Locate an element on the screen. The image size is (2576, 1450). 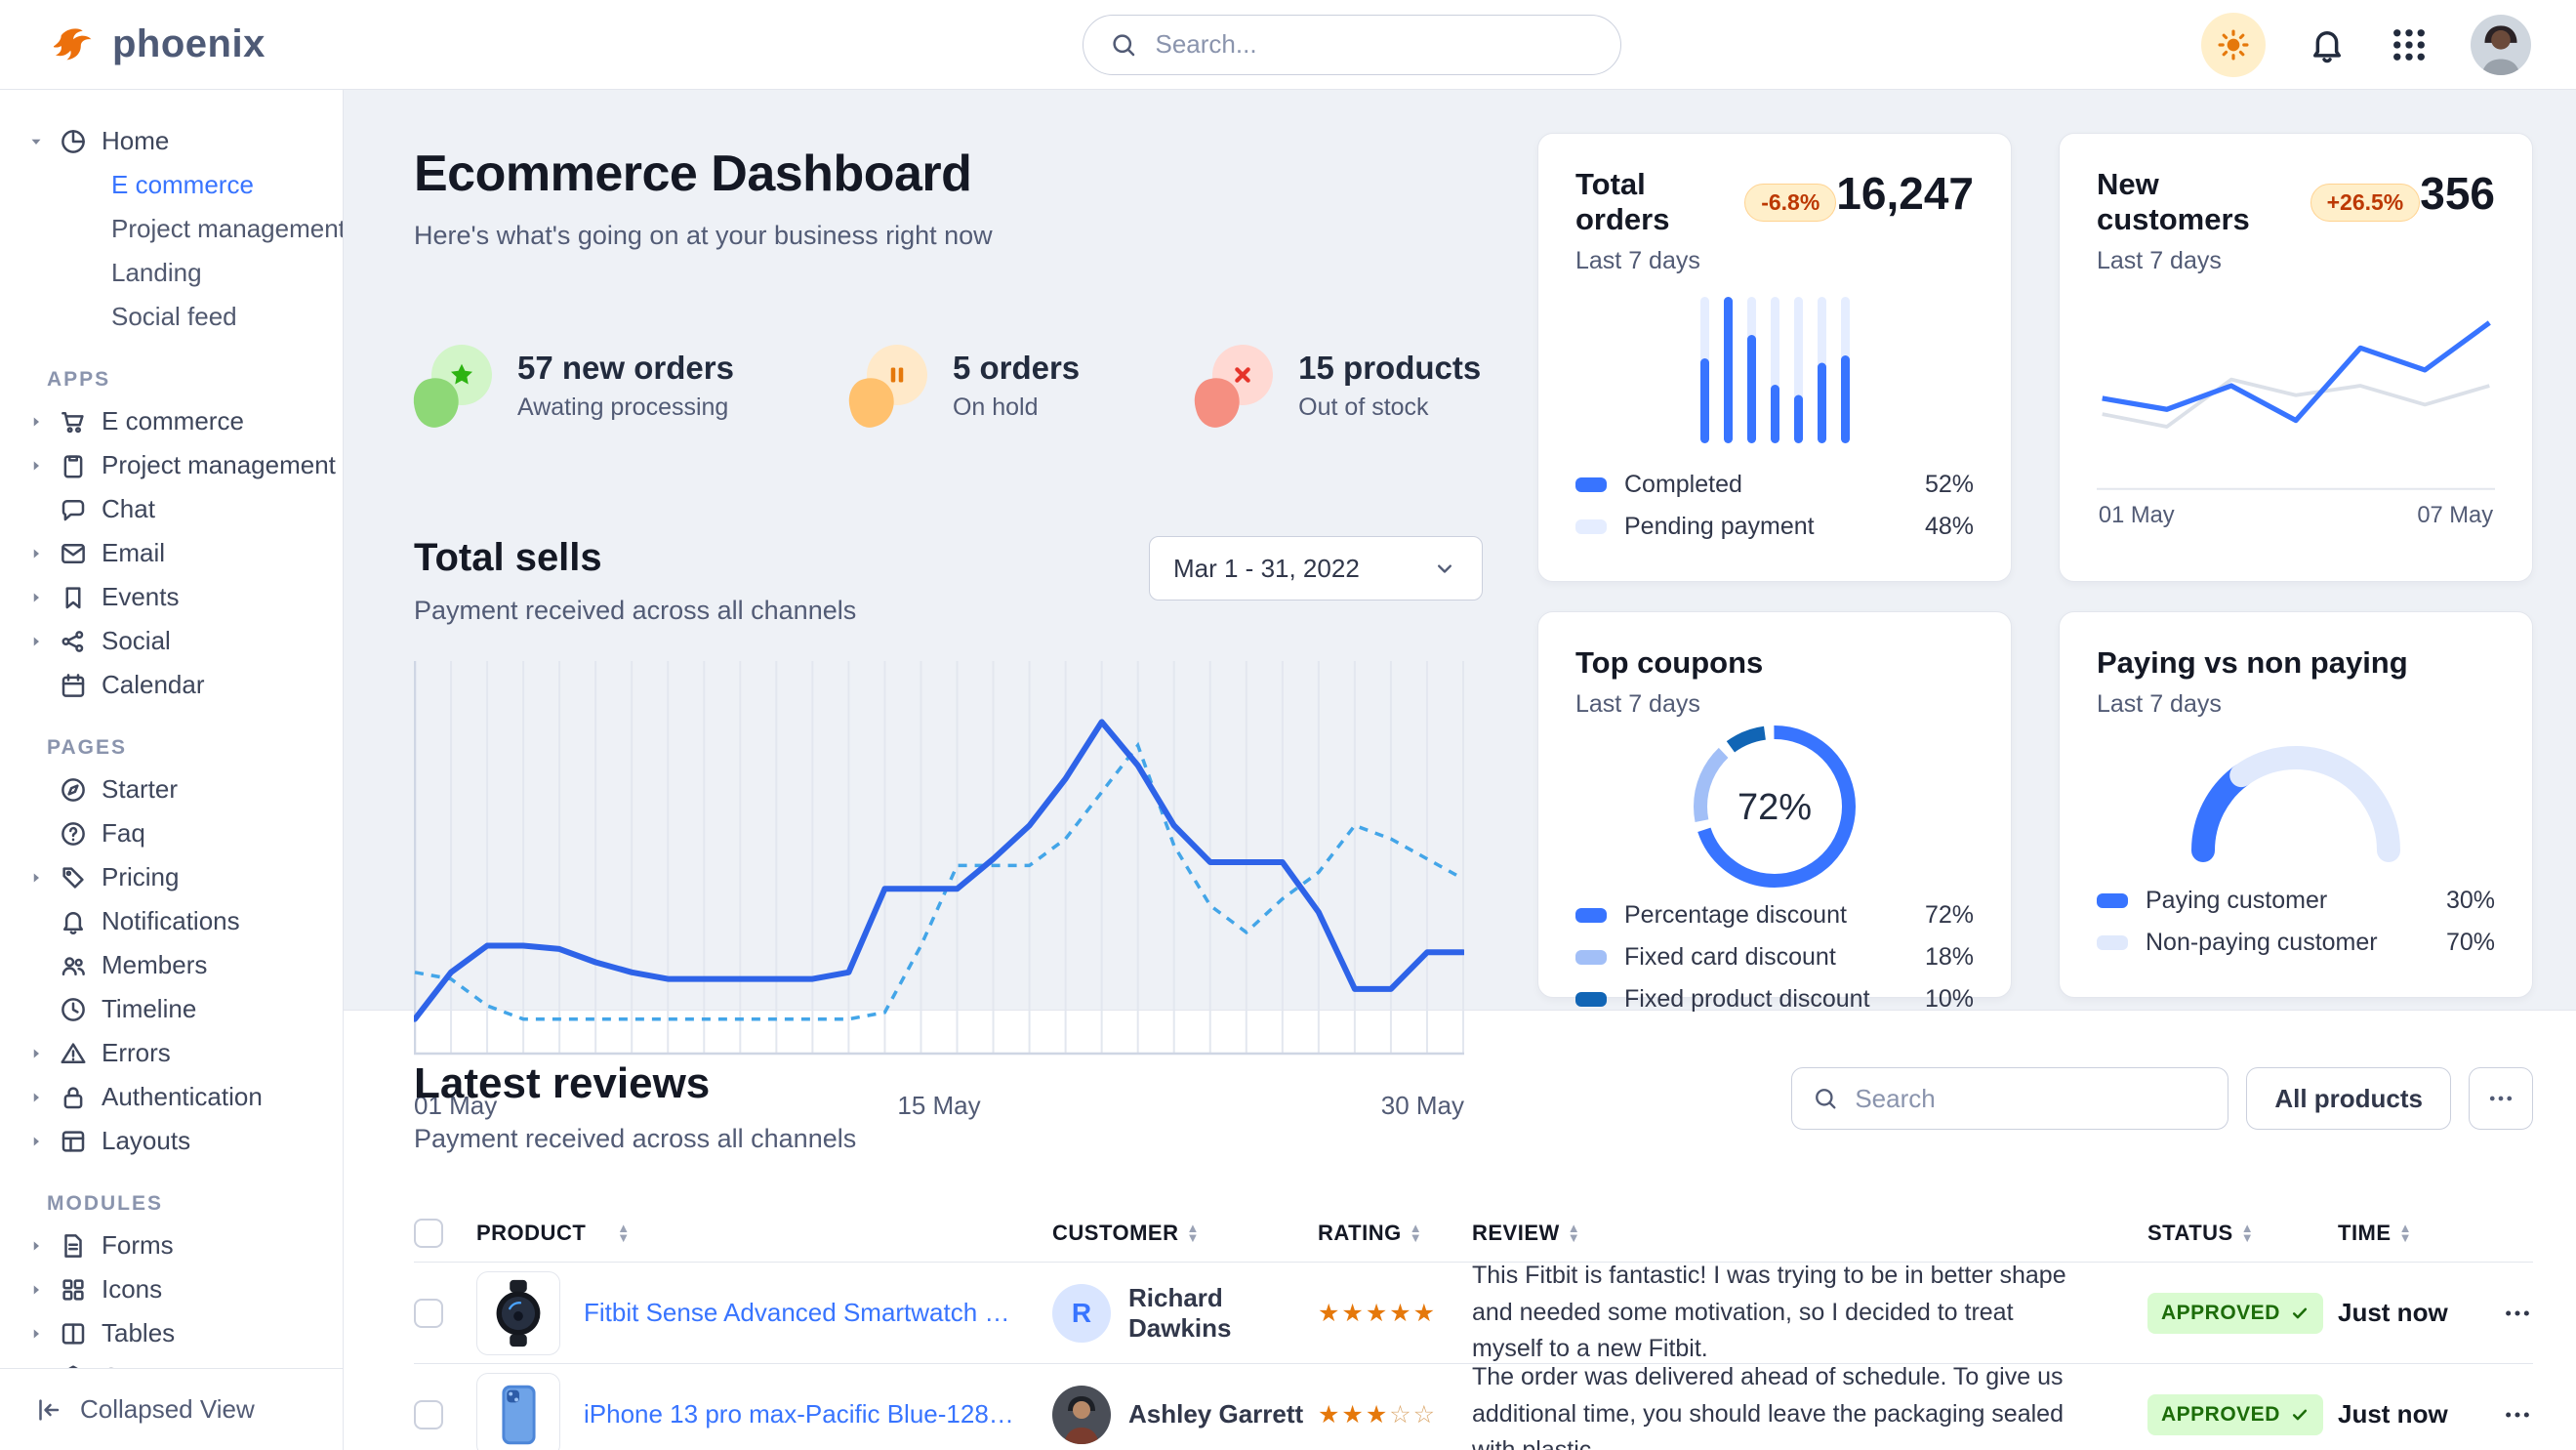
select-all-checkbox is located at coordinates (428, 1233).